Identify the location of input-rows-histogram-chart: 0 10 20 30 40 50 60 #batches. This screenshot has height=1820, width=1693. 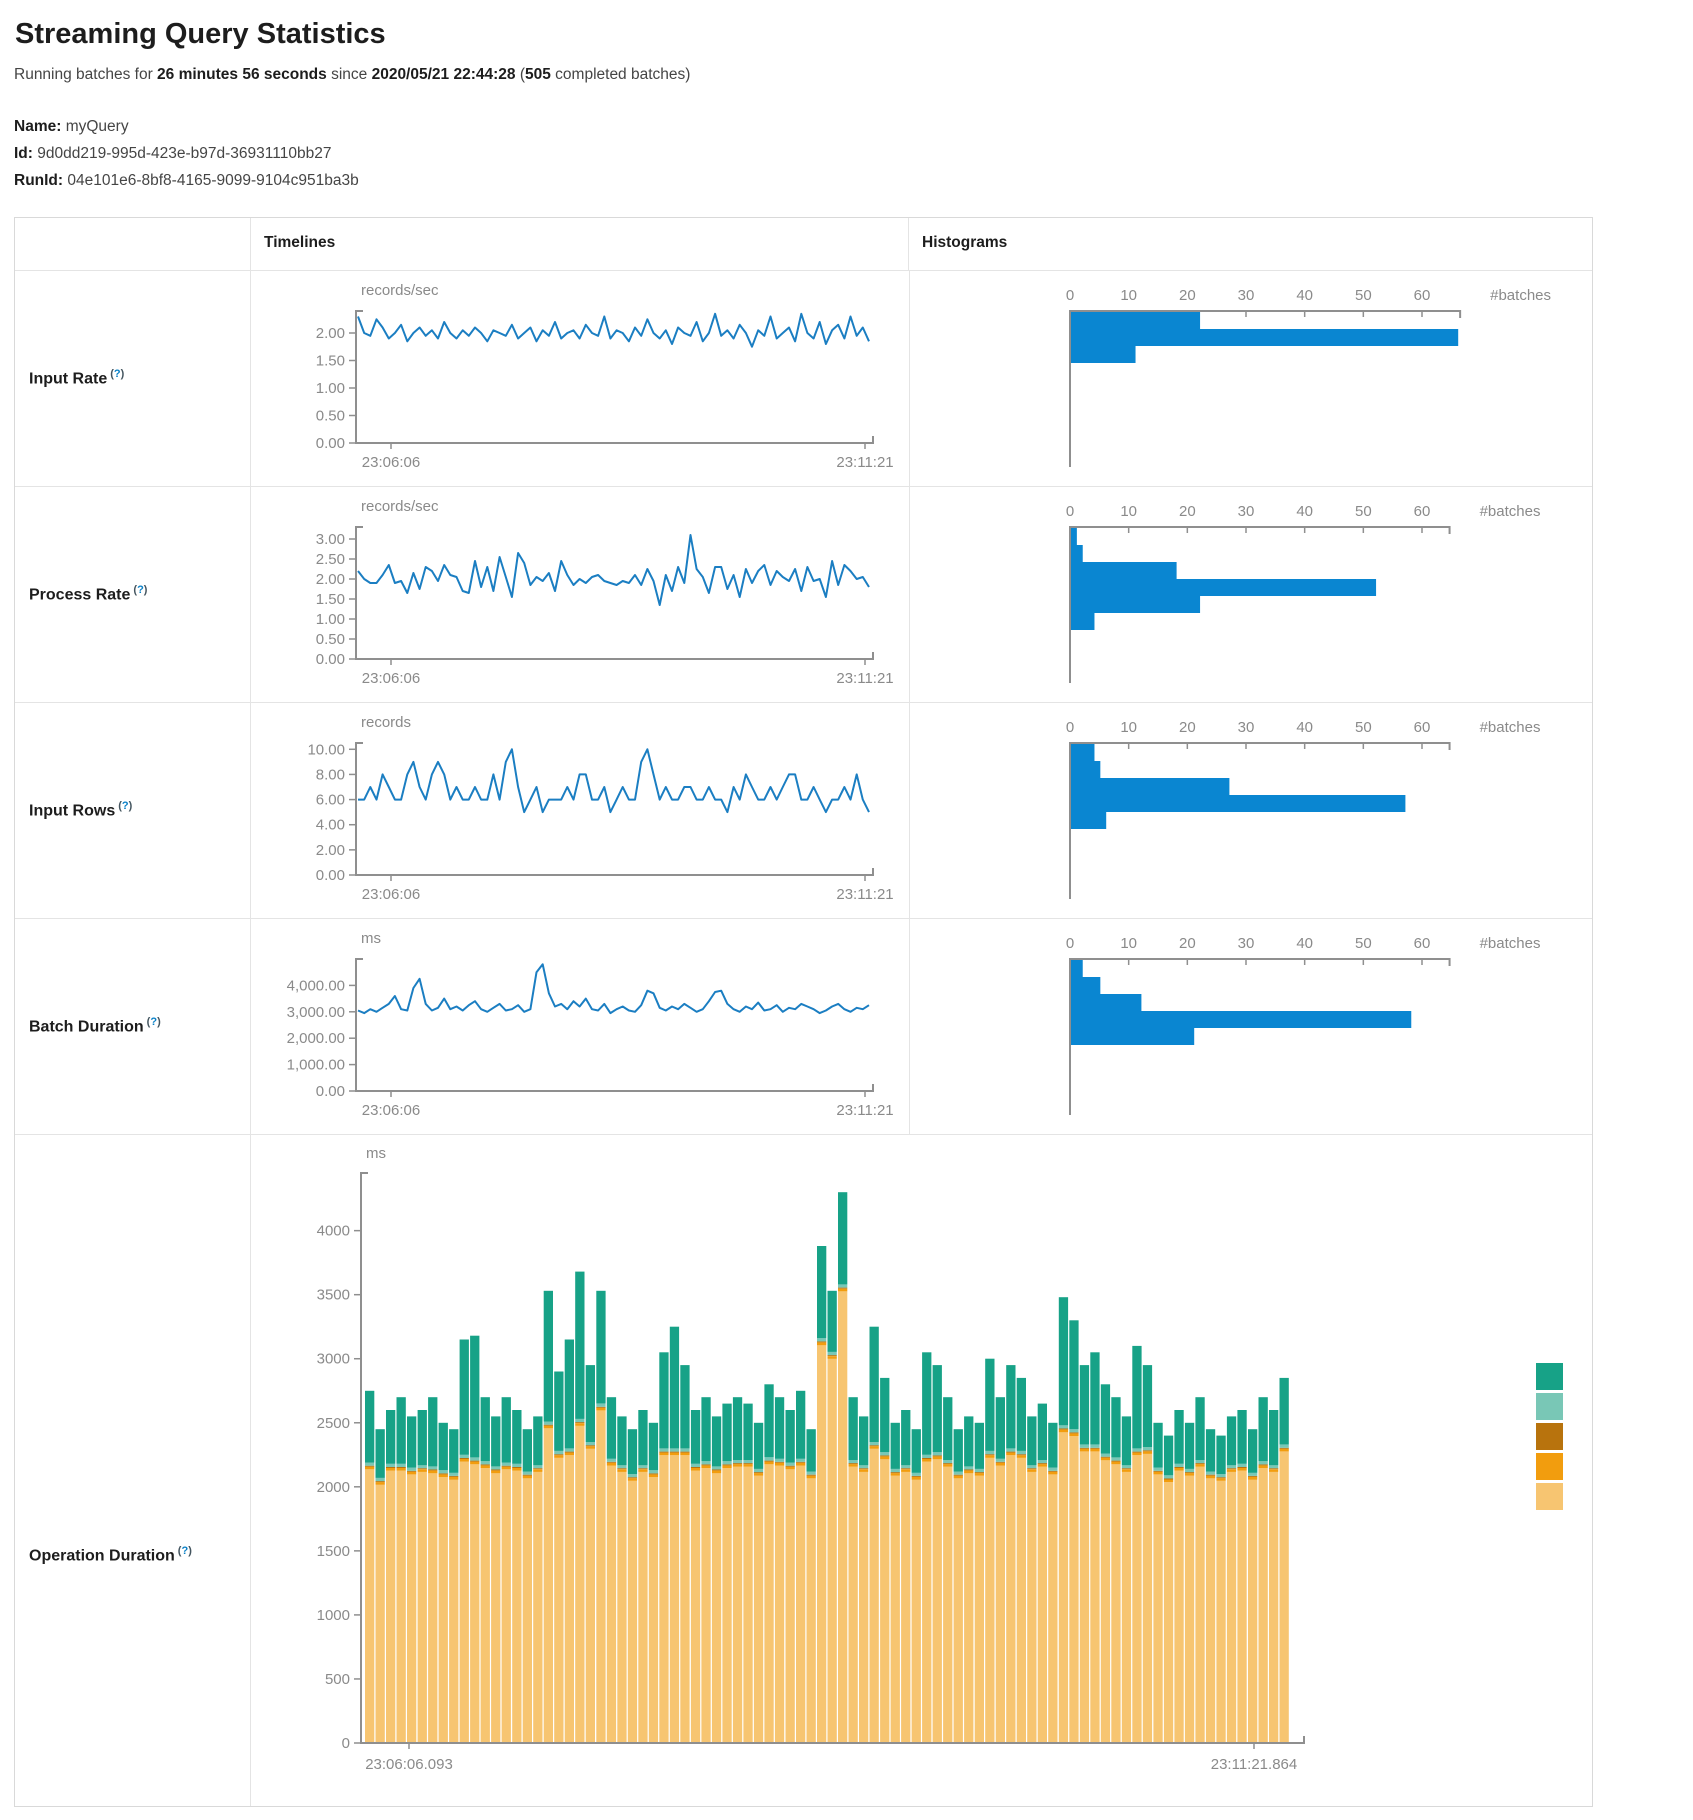
(1303, 809).